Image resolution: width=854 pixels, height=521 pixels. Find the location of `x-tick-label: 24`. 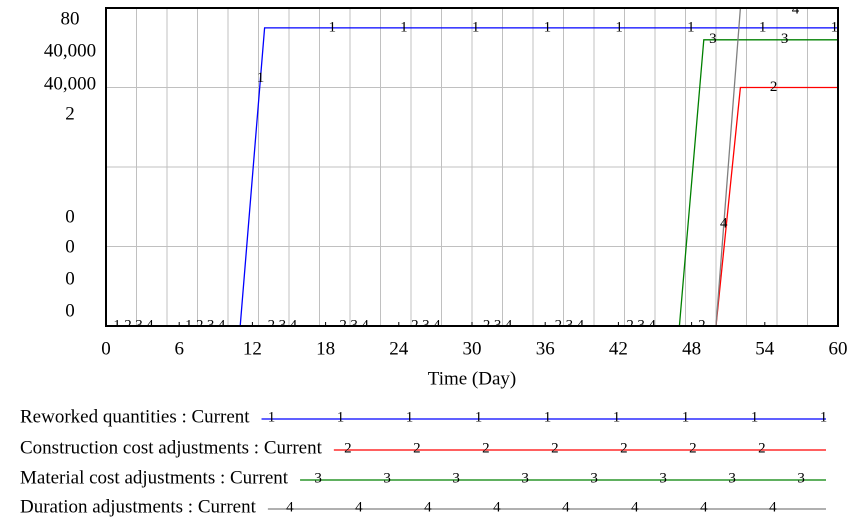

x-tick-label: 24 is located at coordinates (399, 348).